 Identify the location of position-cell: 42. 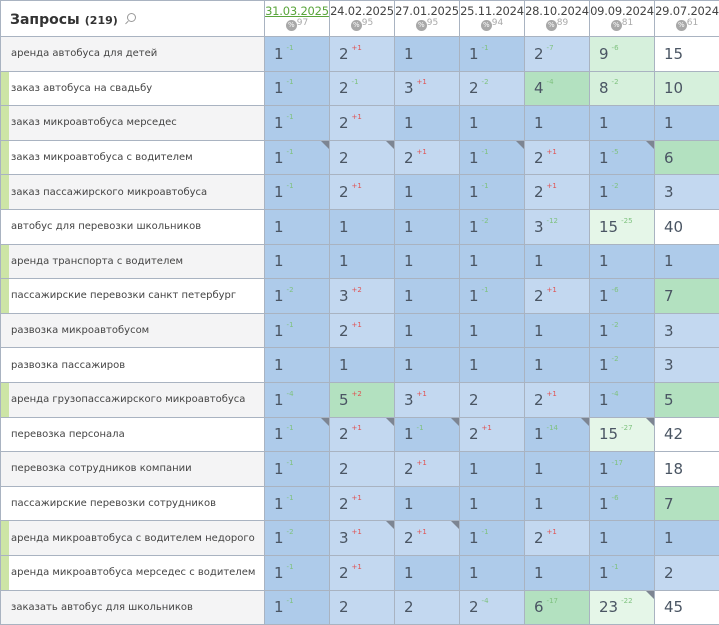
(687, 434).